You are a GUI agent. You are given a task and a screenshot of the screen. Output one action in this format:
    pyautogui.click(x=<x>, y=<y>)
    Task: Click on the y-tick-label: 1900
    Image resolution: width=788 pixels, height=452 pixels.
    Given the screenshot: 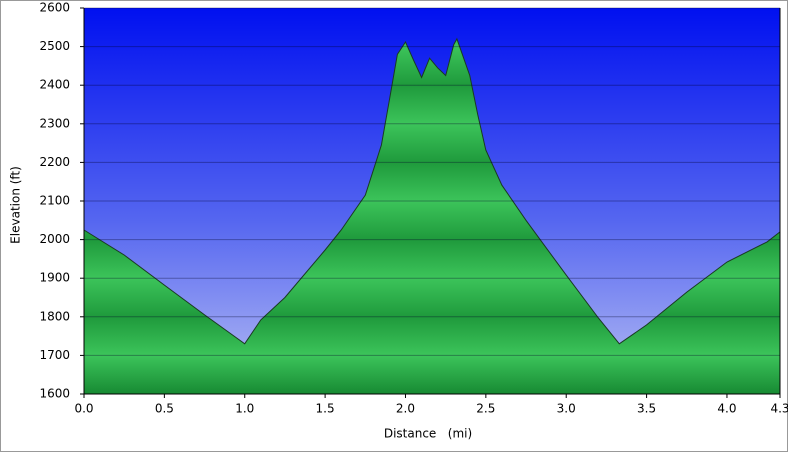 What is the action you would take?
    pyautogui.click(x=54, y=278)
    